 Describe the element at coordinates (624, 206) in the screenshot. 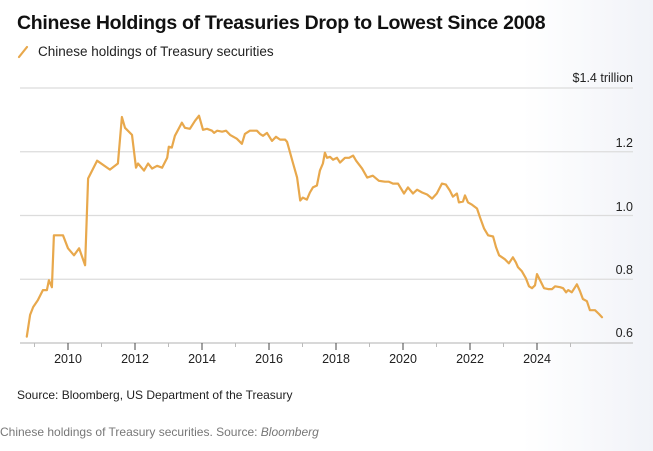

I see `y-tick-label: 1.0` at that location.